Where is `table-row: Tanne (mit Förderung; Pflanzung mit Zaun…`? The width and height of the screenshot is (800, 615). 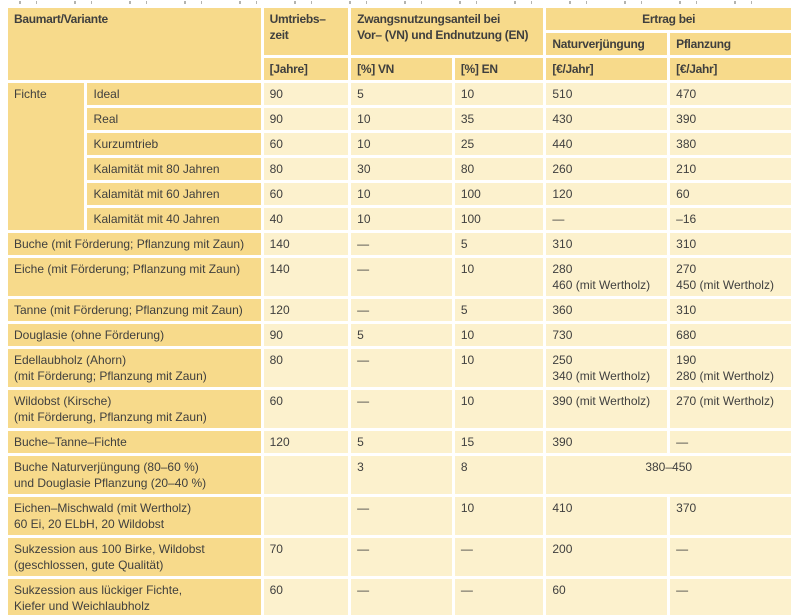
table-row: Tanne (mit Förderung; Pflanzung mit Zaun… is located at coordinates (399, 310).